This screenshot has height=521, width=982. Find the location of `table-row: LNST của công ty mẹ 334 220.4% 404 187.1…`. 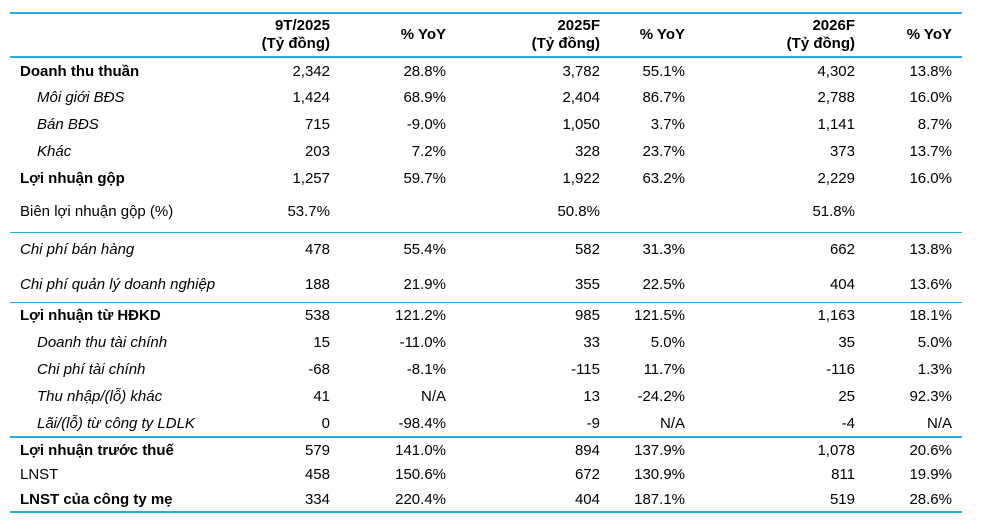

table-row: LNST của công ty mẹ 334 220.4% 404 187.1… is located at coordinates (486, 499).